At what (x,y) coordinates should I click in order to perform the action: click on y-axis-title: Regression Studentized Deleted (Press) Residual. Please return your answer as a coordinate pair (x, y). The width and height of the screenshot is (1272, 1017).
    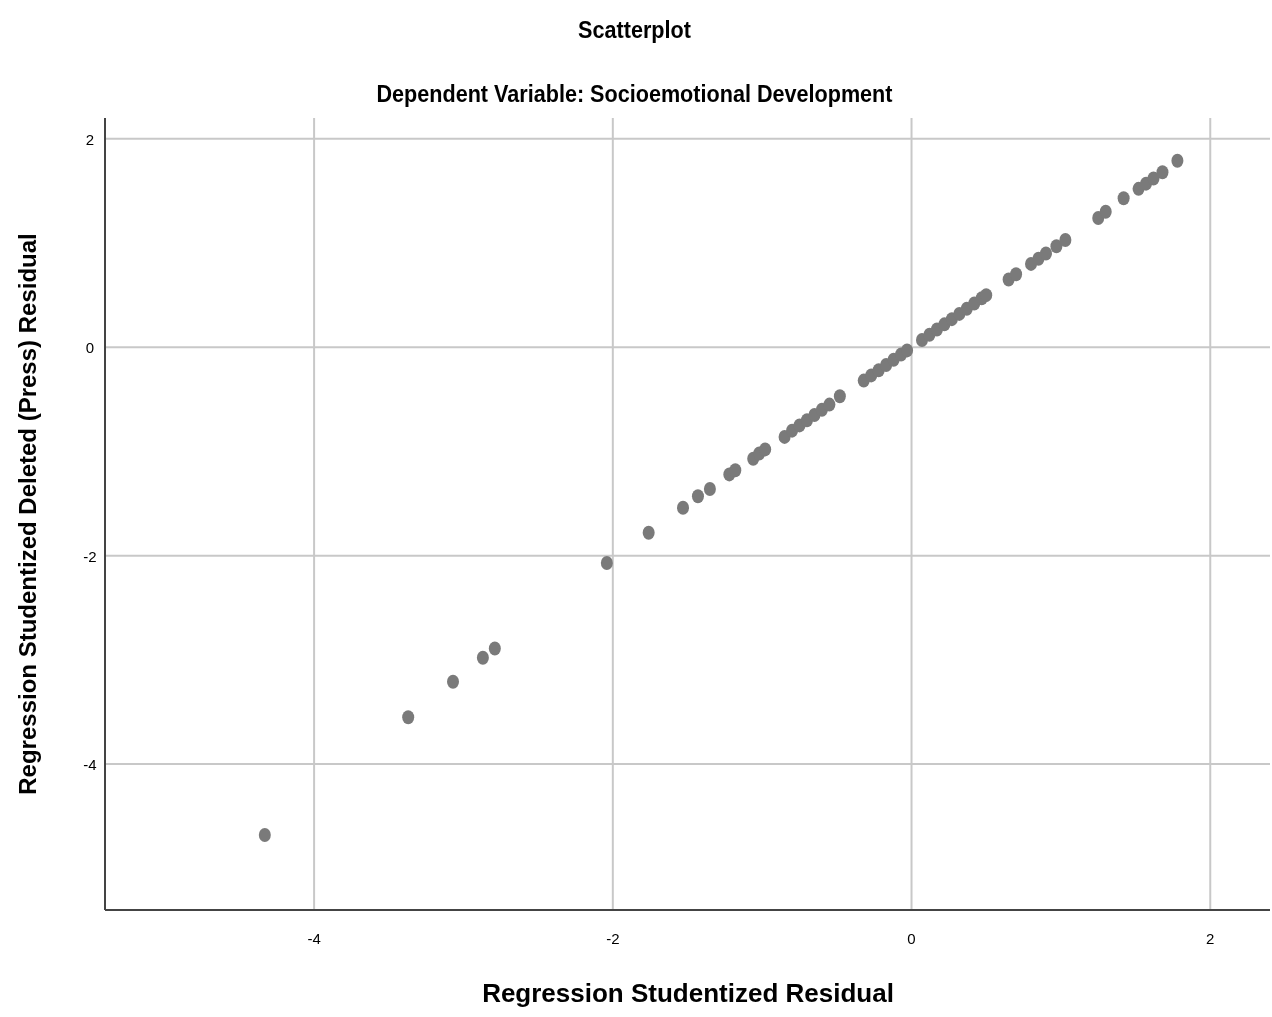
    Looking at the image, I should click on (27, 514).